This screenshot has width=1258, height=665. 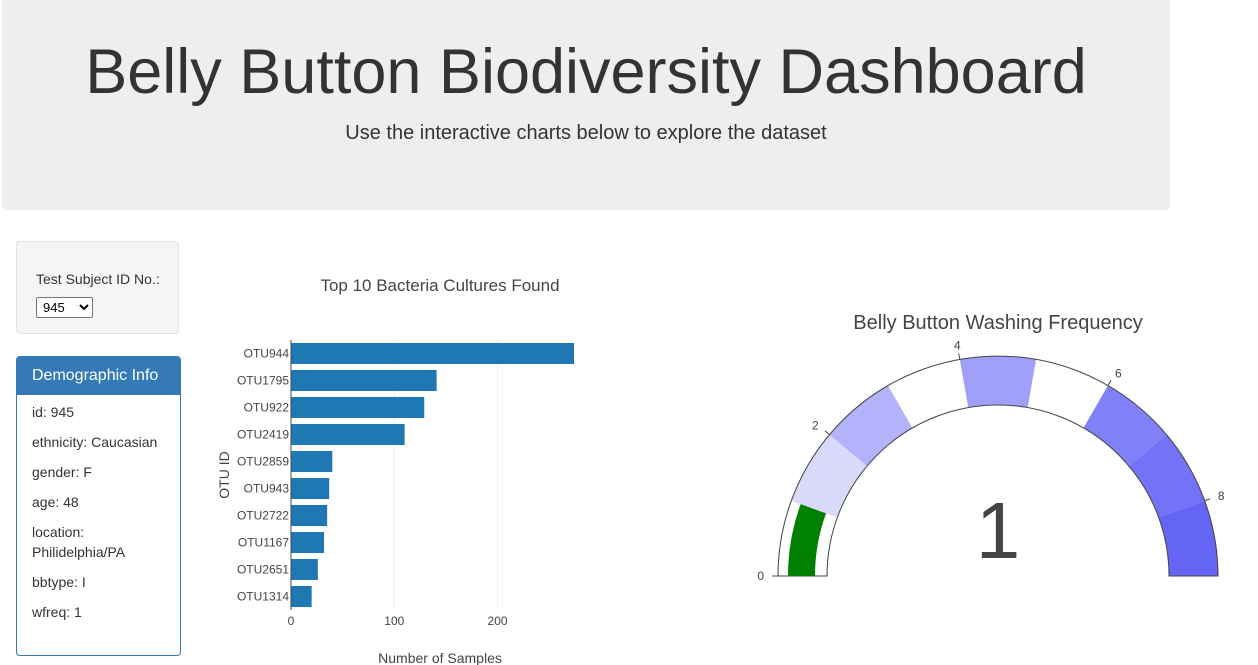 What do you see at coordinates (95, 442) in the screenshot?
I see `demo-ethnicity: ethnicity: Caucasian` at bounding box center [95, 442].